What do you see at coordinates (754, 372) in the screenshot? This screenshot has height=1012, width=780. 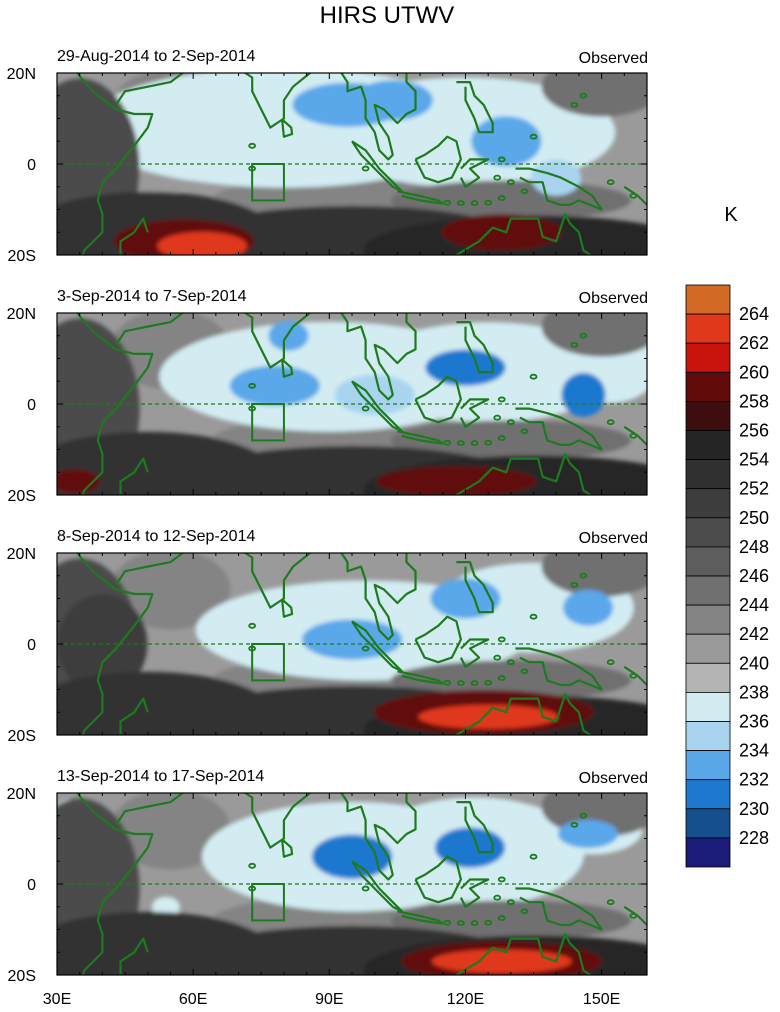 I see `colorbar-level-label: 260` at bounding box center [754, 372].